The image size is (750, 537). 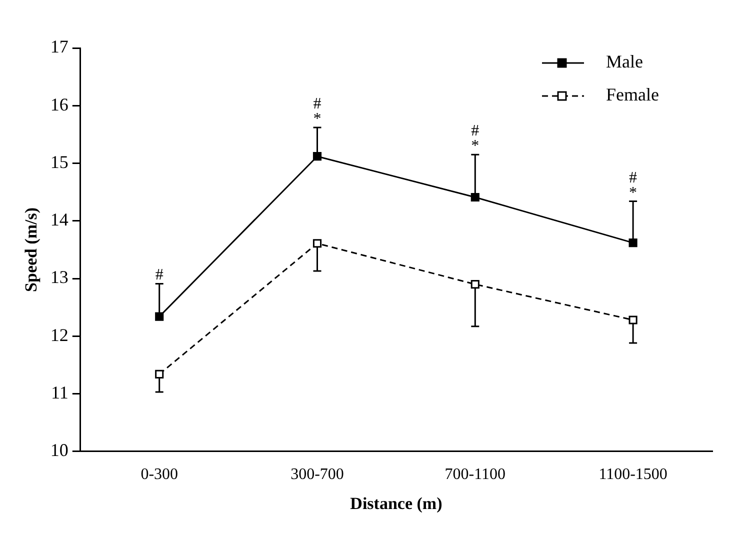 What do you see at coordinates (59, 277) in the screenshot?
I see `y-tick-label: 13` at bounding box center [59, 277].